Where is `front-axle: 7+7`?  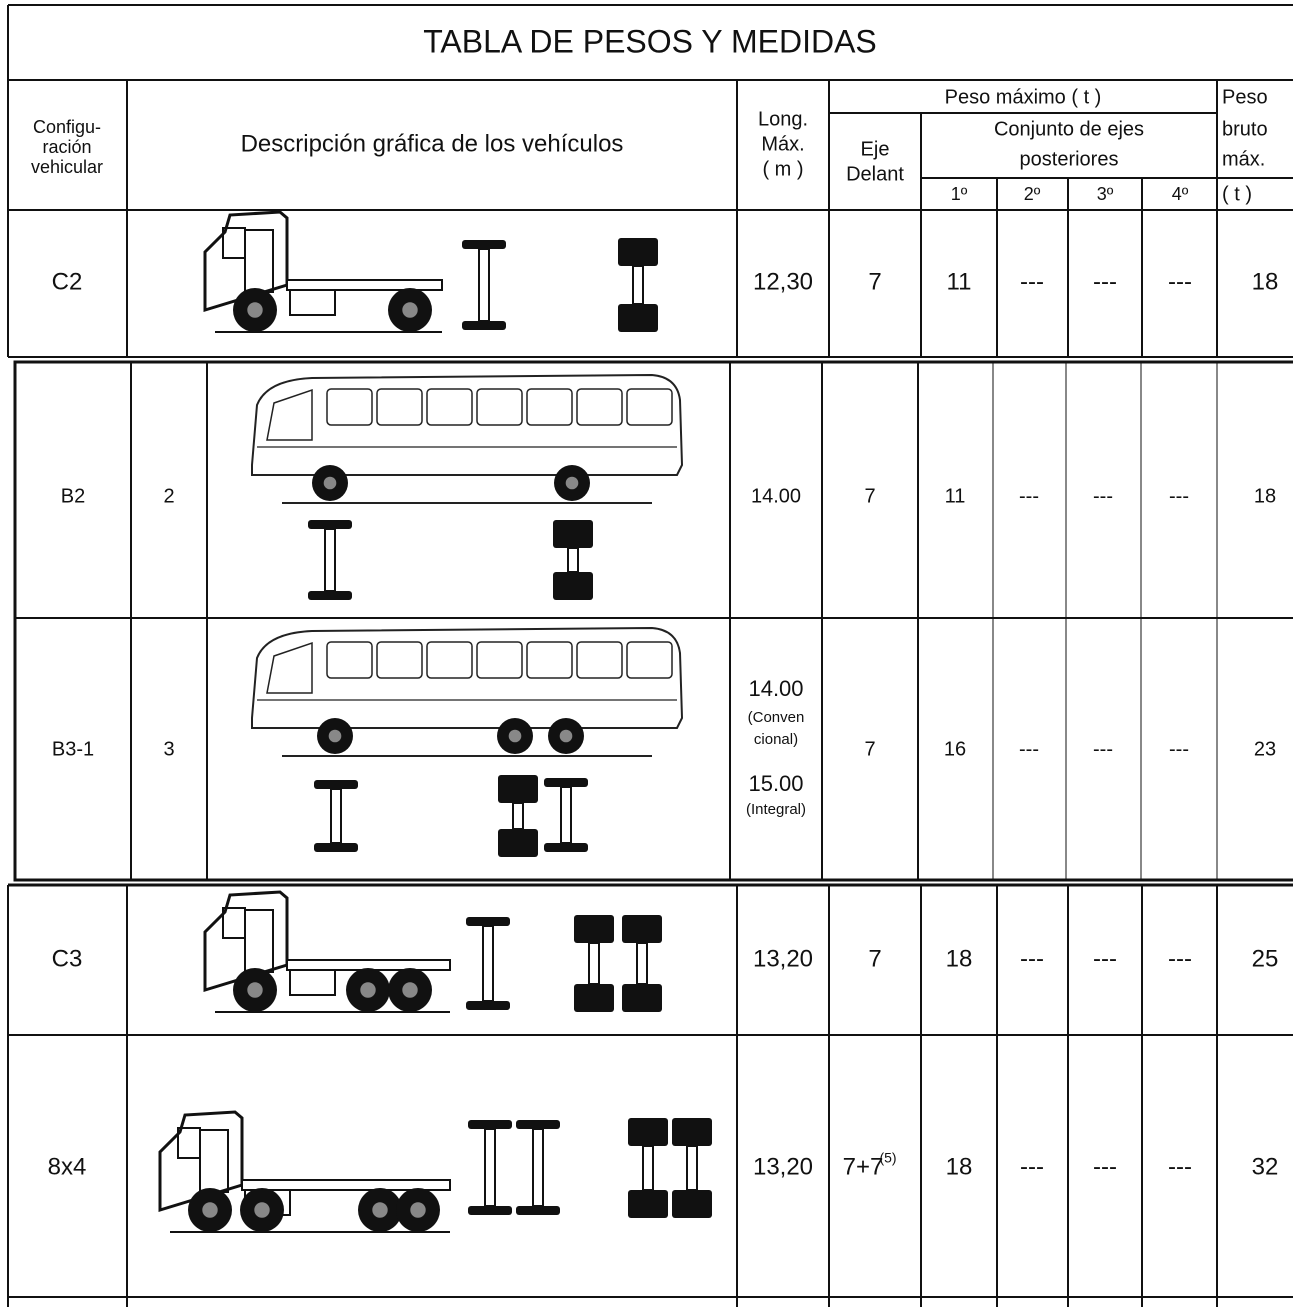
front-axle: 7+7 is located at coordinates (863, 1166).